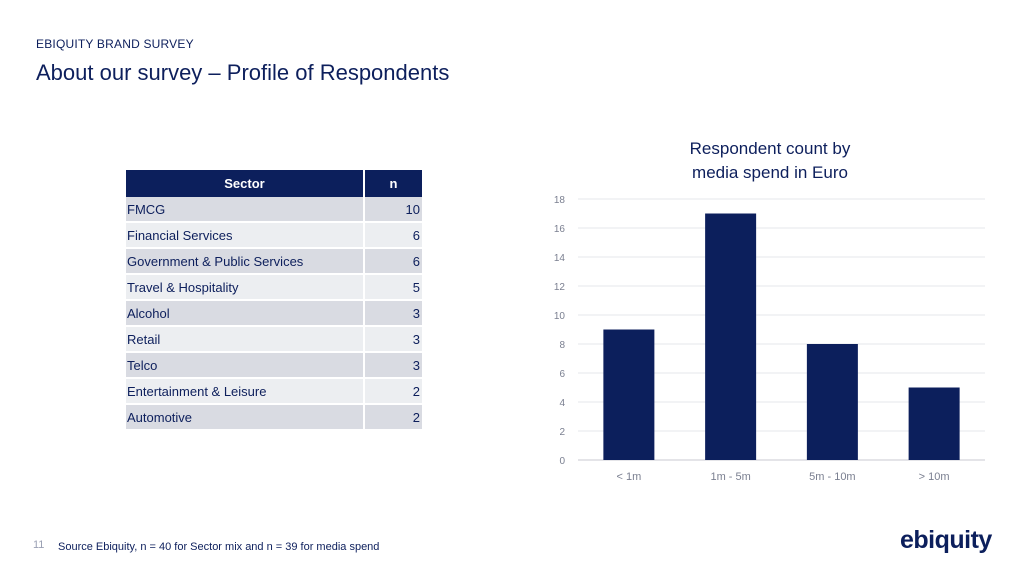 The width and height of the screenshot is (1024, 576). I want to click on y-tick-label: 0, so click(562, 461).